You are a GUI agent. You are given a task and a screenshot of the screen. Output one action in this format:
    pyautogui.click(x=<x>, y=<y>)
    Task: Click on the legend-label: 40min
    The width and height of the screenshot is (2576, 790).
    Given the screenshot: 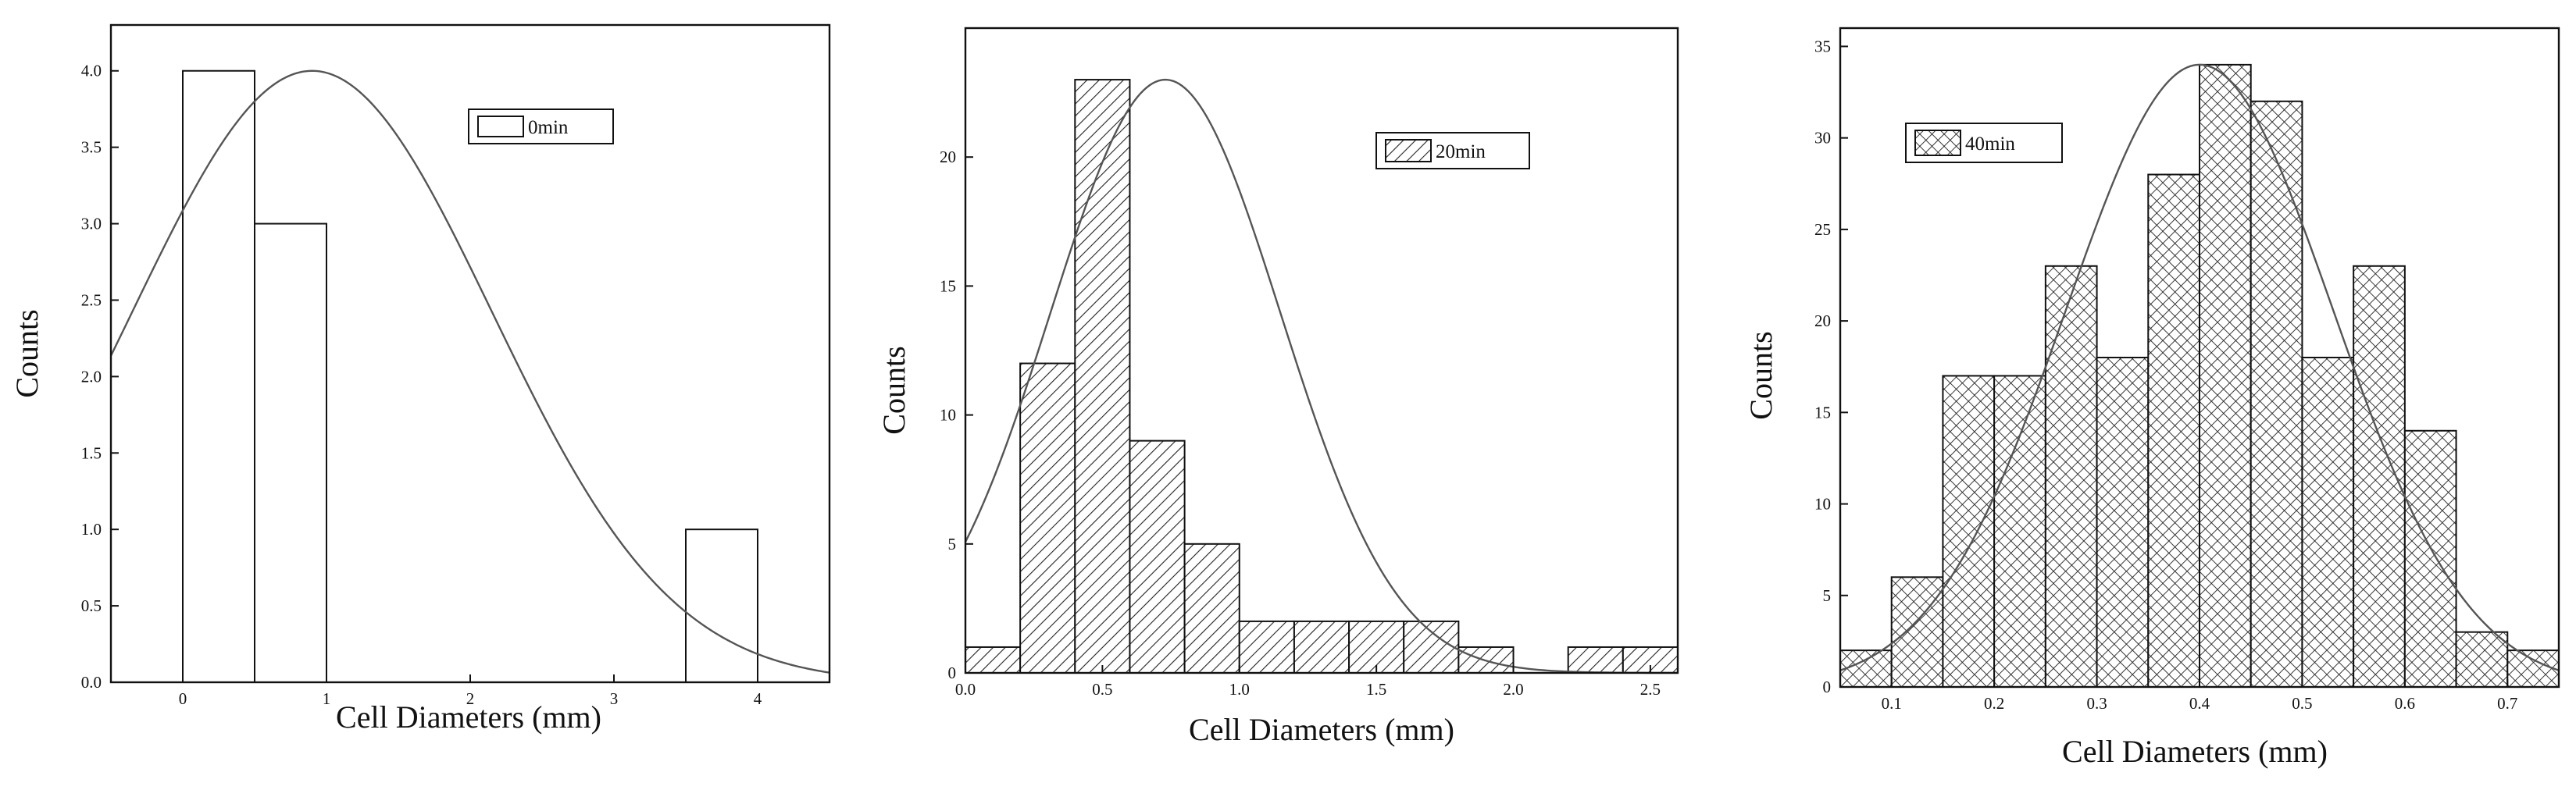 What is the action you would take?
    pyautogui.click(x=1990, y=144)
    